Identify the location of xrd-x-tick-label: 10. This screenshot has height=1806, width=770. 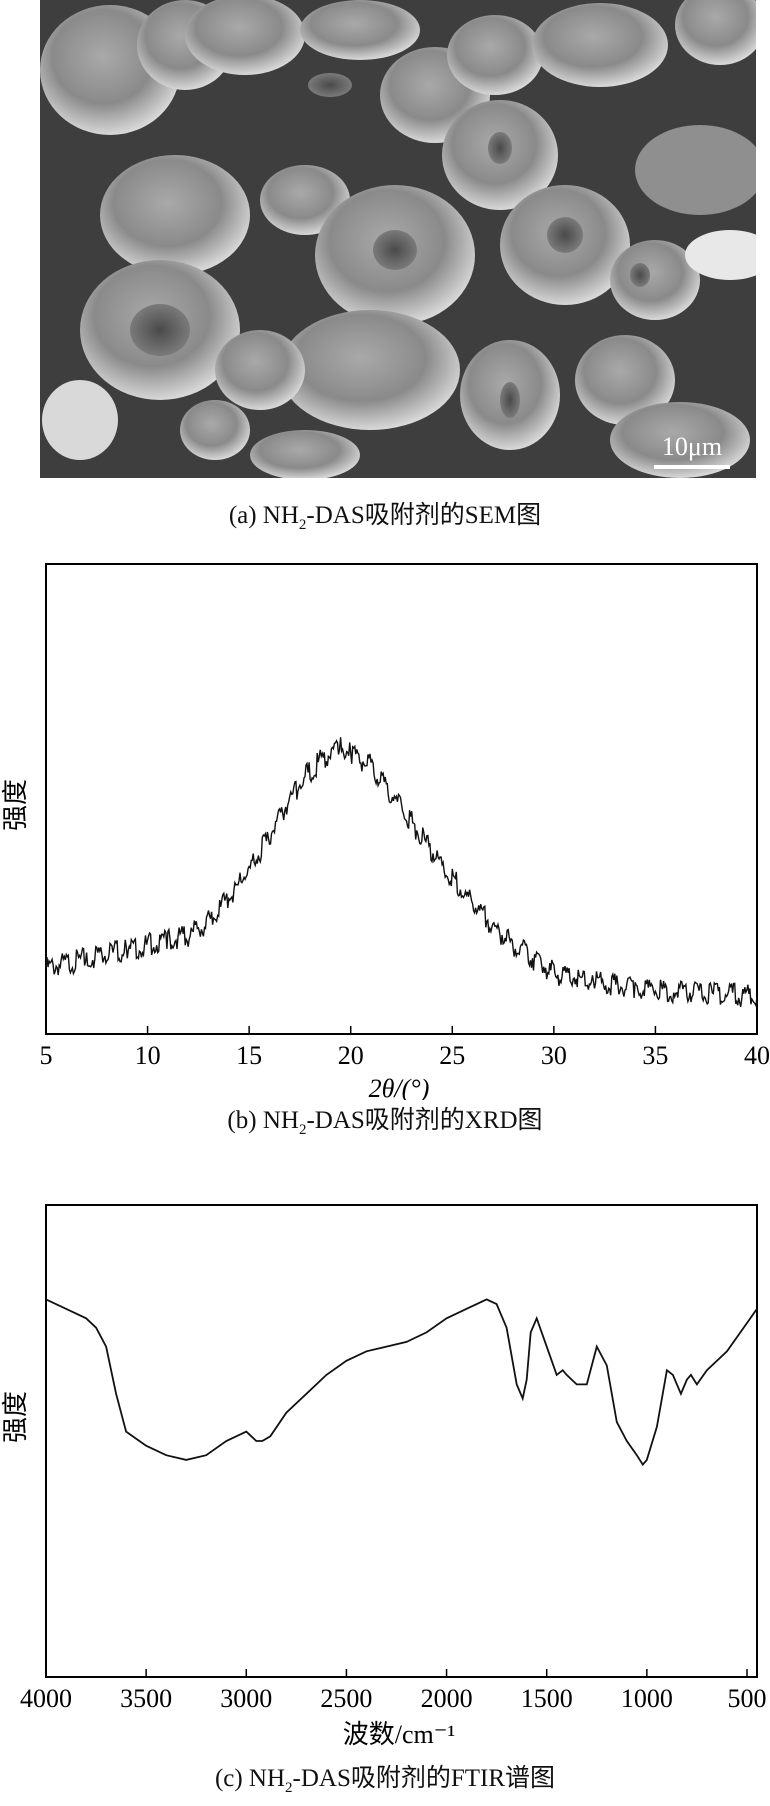
(148, 1055).